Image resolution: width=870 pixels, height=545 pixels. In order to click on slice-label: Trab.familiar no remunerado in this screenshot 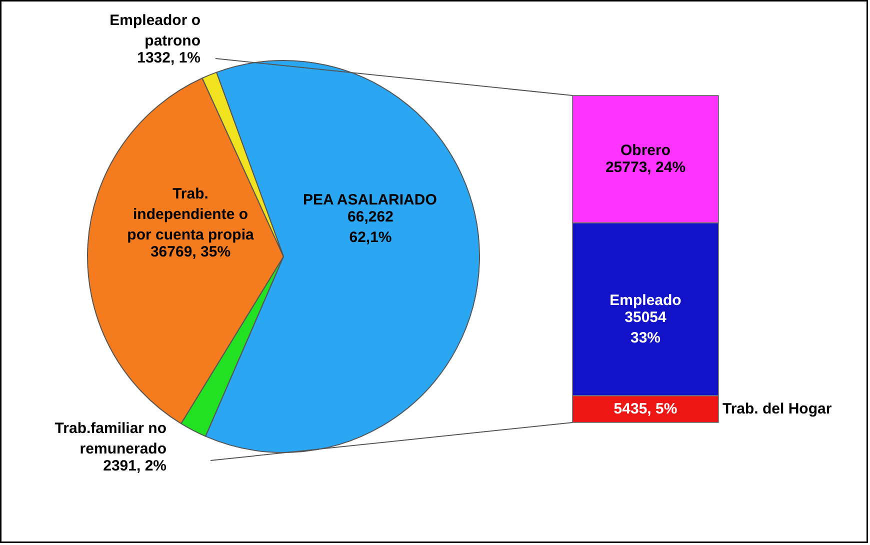, I will do `click(110, 439)`.